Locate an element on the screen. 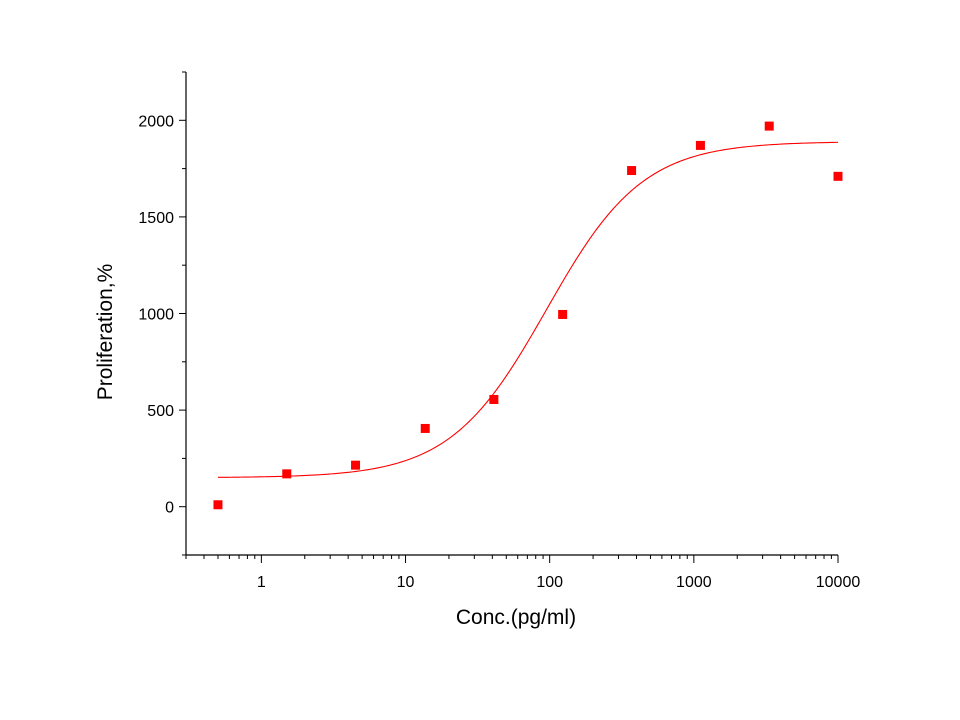 Image resolution: width=960 pixels, height=720 pixels. y-tick-label: 500 is located at coordinates (160, 411).